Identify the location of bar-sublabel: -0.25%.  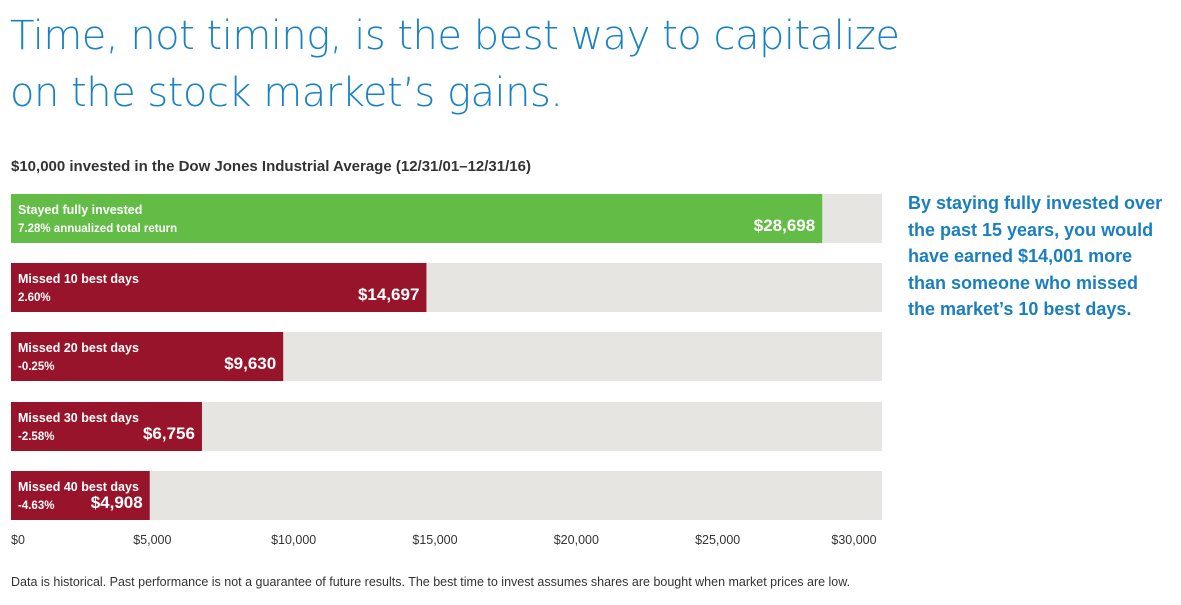
(36, 367).